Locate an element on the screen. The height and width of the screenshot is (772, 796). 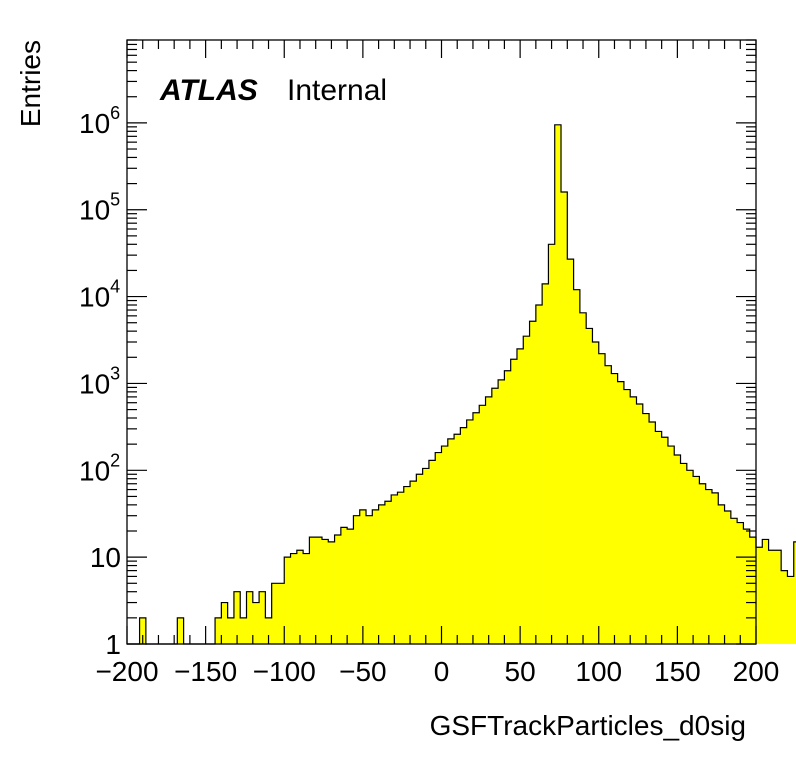
x-tick-label: 200 is located at coordinates (756, 671).